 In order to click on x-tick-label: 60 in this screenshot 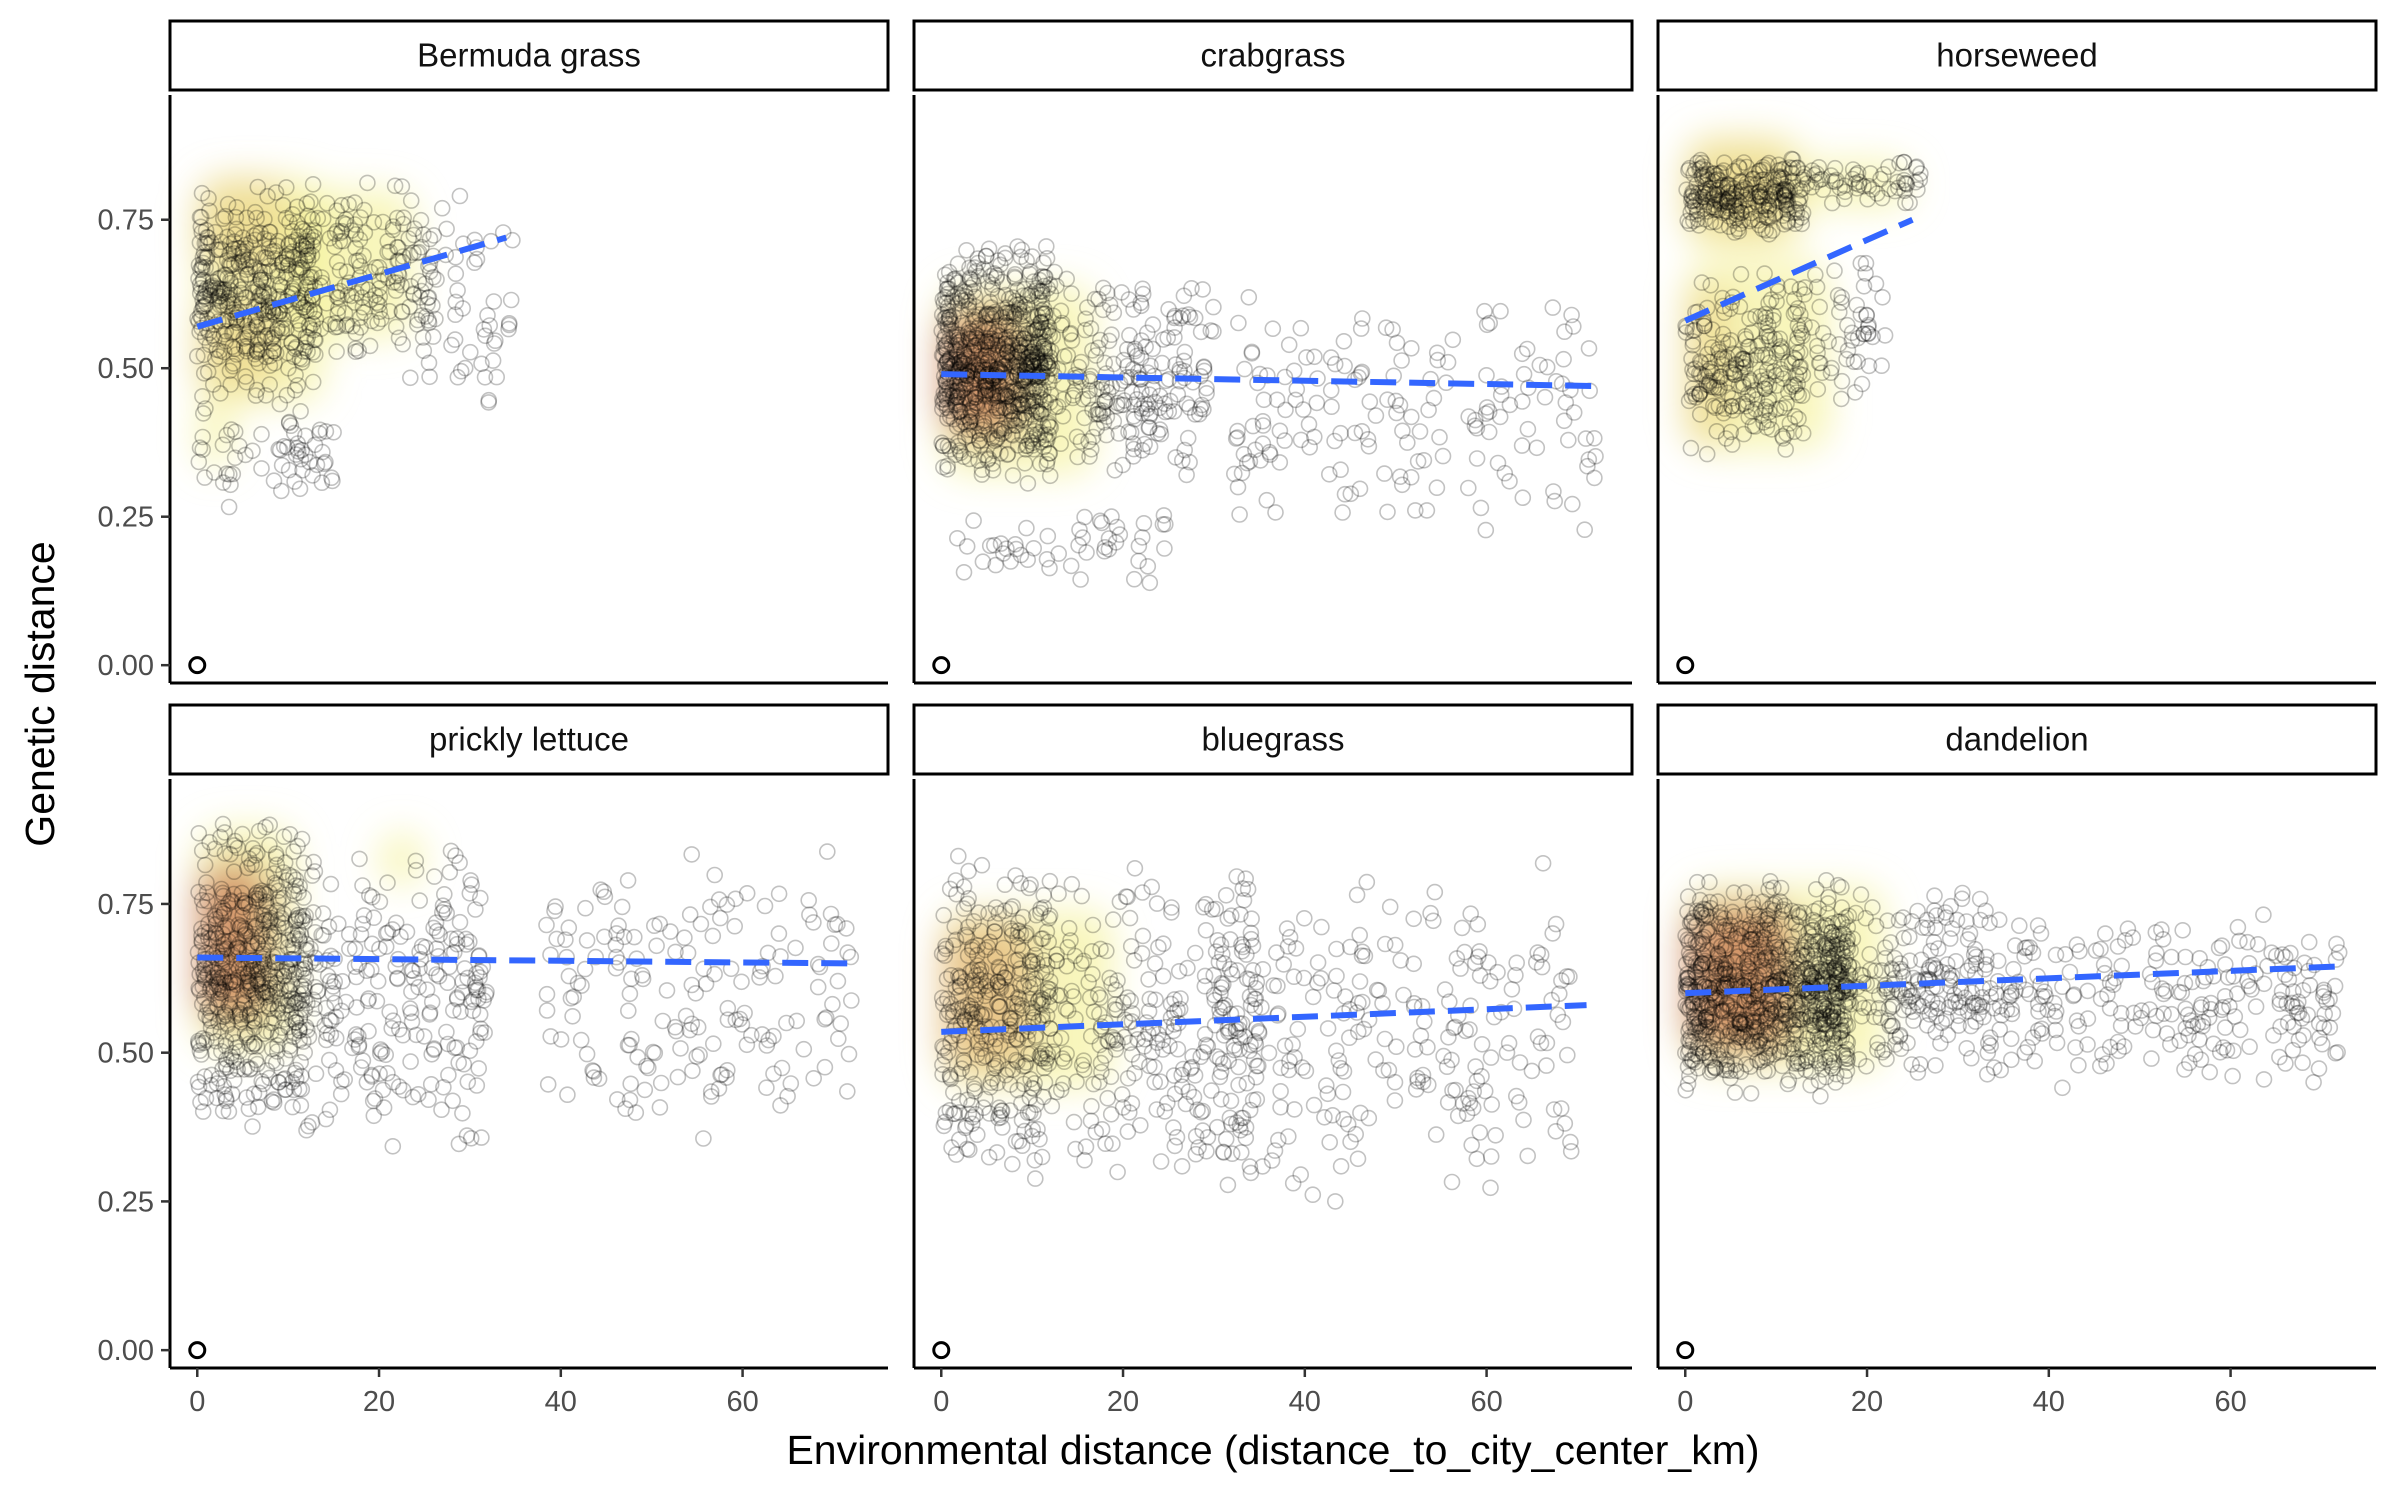, I will do `click(742, 1402)`.